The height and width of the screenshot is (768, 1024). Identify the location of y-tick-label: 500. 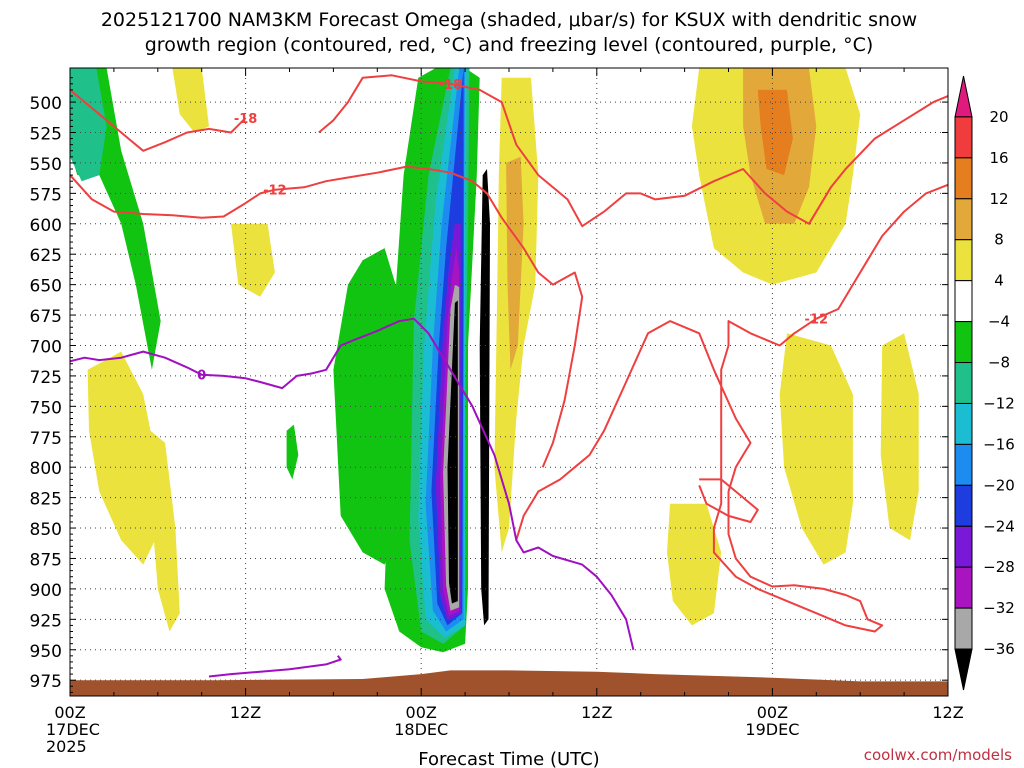
(46, 104).